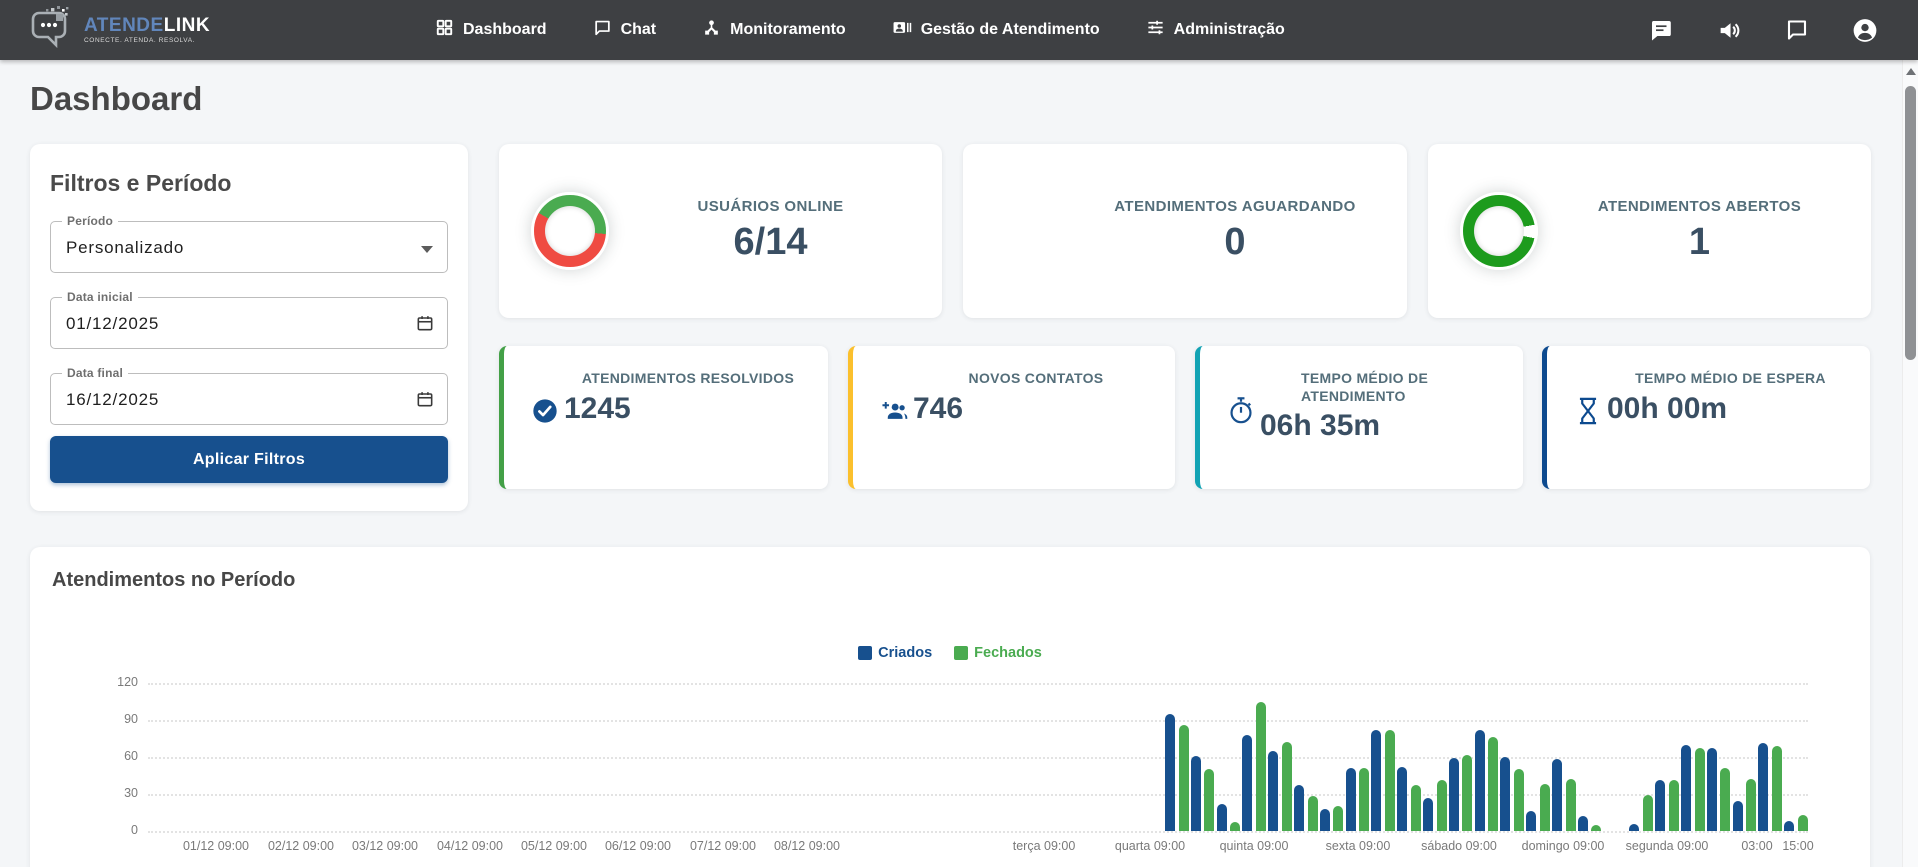 Image resolution: width=1918 pixels, height=867 pixels. I want to click on menu-item-chat: Chat, so click(624, 30).